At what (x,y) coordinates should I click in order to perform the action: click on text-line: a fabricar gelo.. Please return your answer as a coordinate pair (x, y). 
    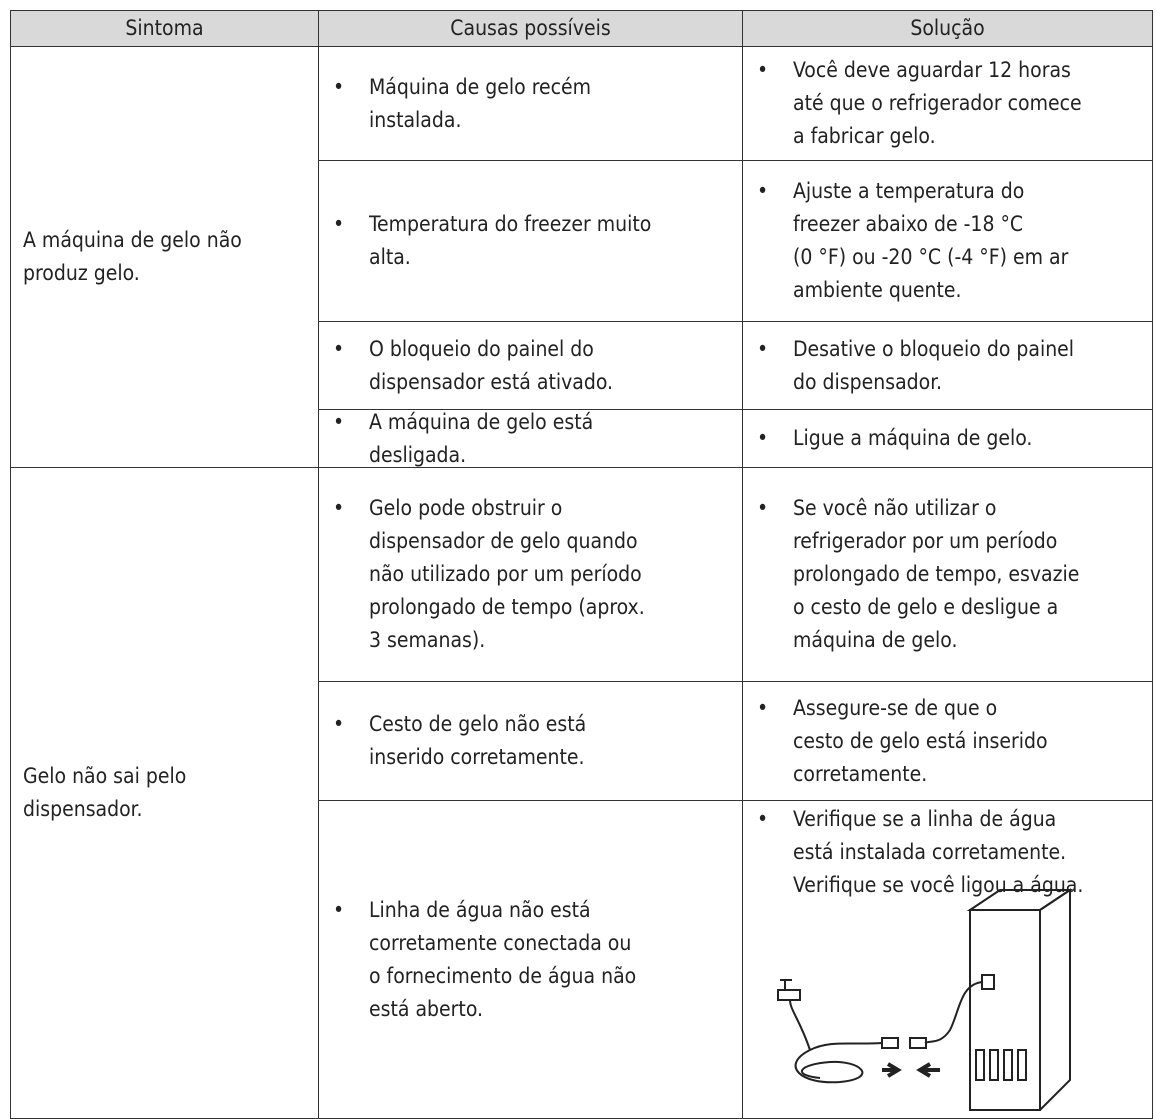
    Looking at the image, I should click on (864, 136).